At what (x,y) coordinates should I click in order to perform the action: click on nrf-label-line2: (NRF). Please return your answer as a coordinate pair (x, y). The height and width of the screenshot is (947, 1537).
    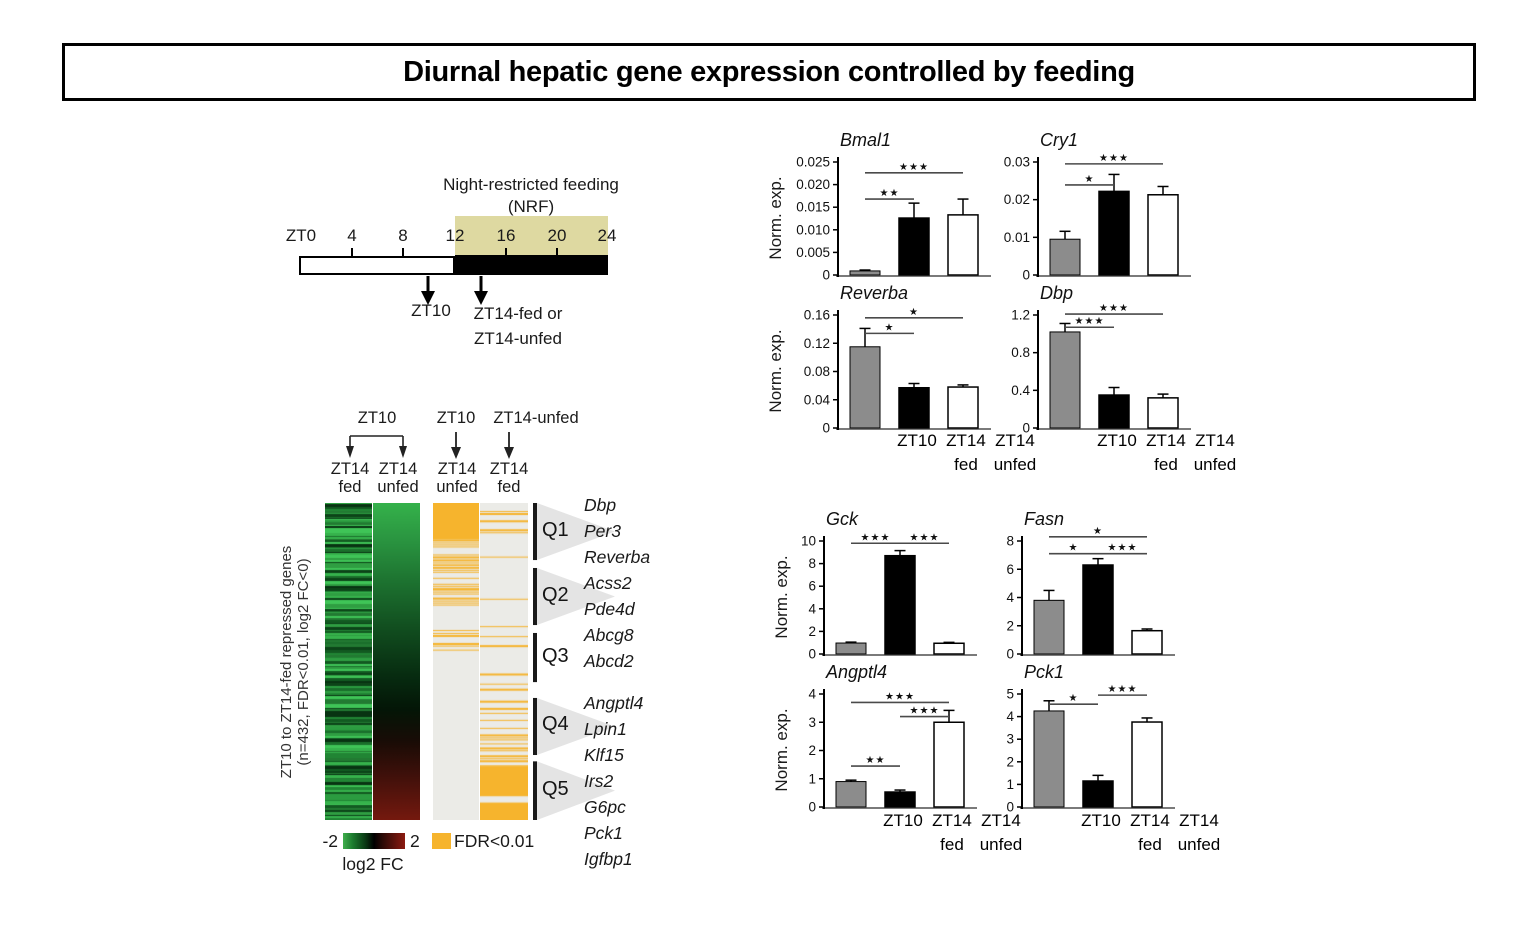
    Looking at the image, I should click on (531, 206).